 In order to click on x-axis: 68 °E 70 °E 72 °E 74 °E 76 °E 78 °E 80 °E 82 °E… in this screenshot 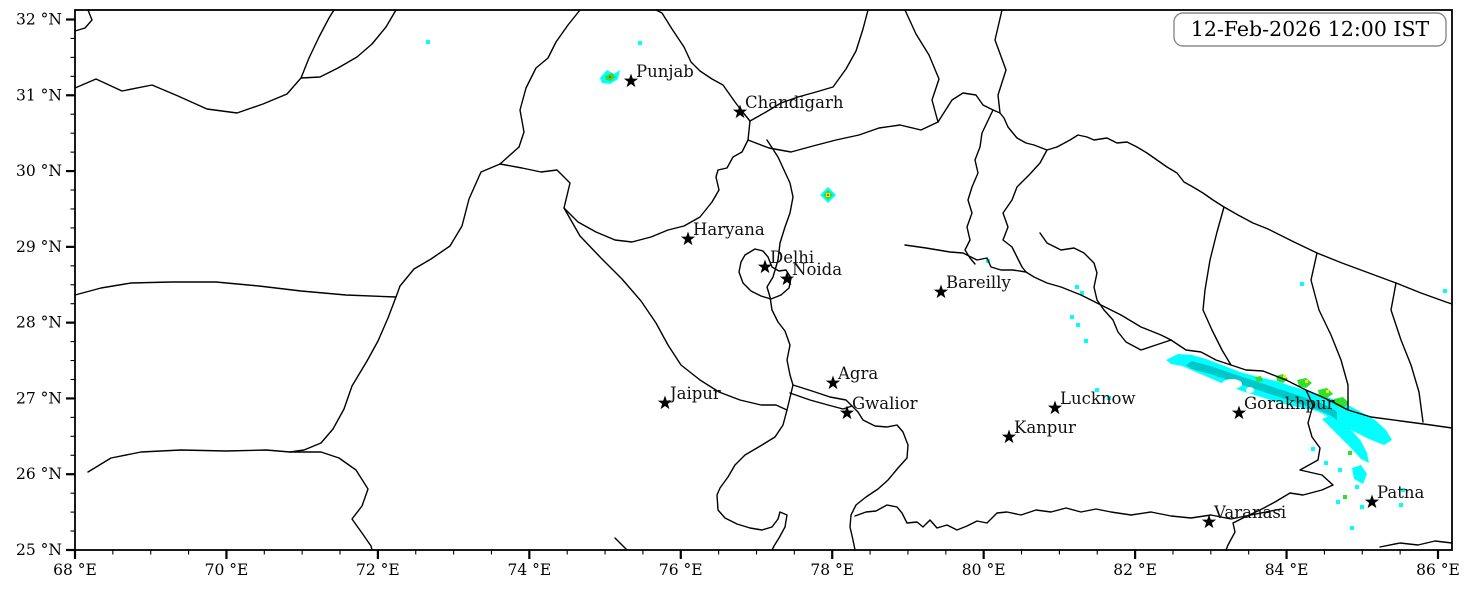, I will do `click(756, 564)`.